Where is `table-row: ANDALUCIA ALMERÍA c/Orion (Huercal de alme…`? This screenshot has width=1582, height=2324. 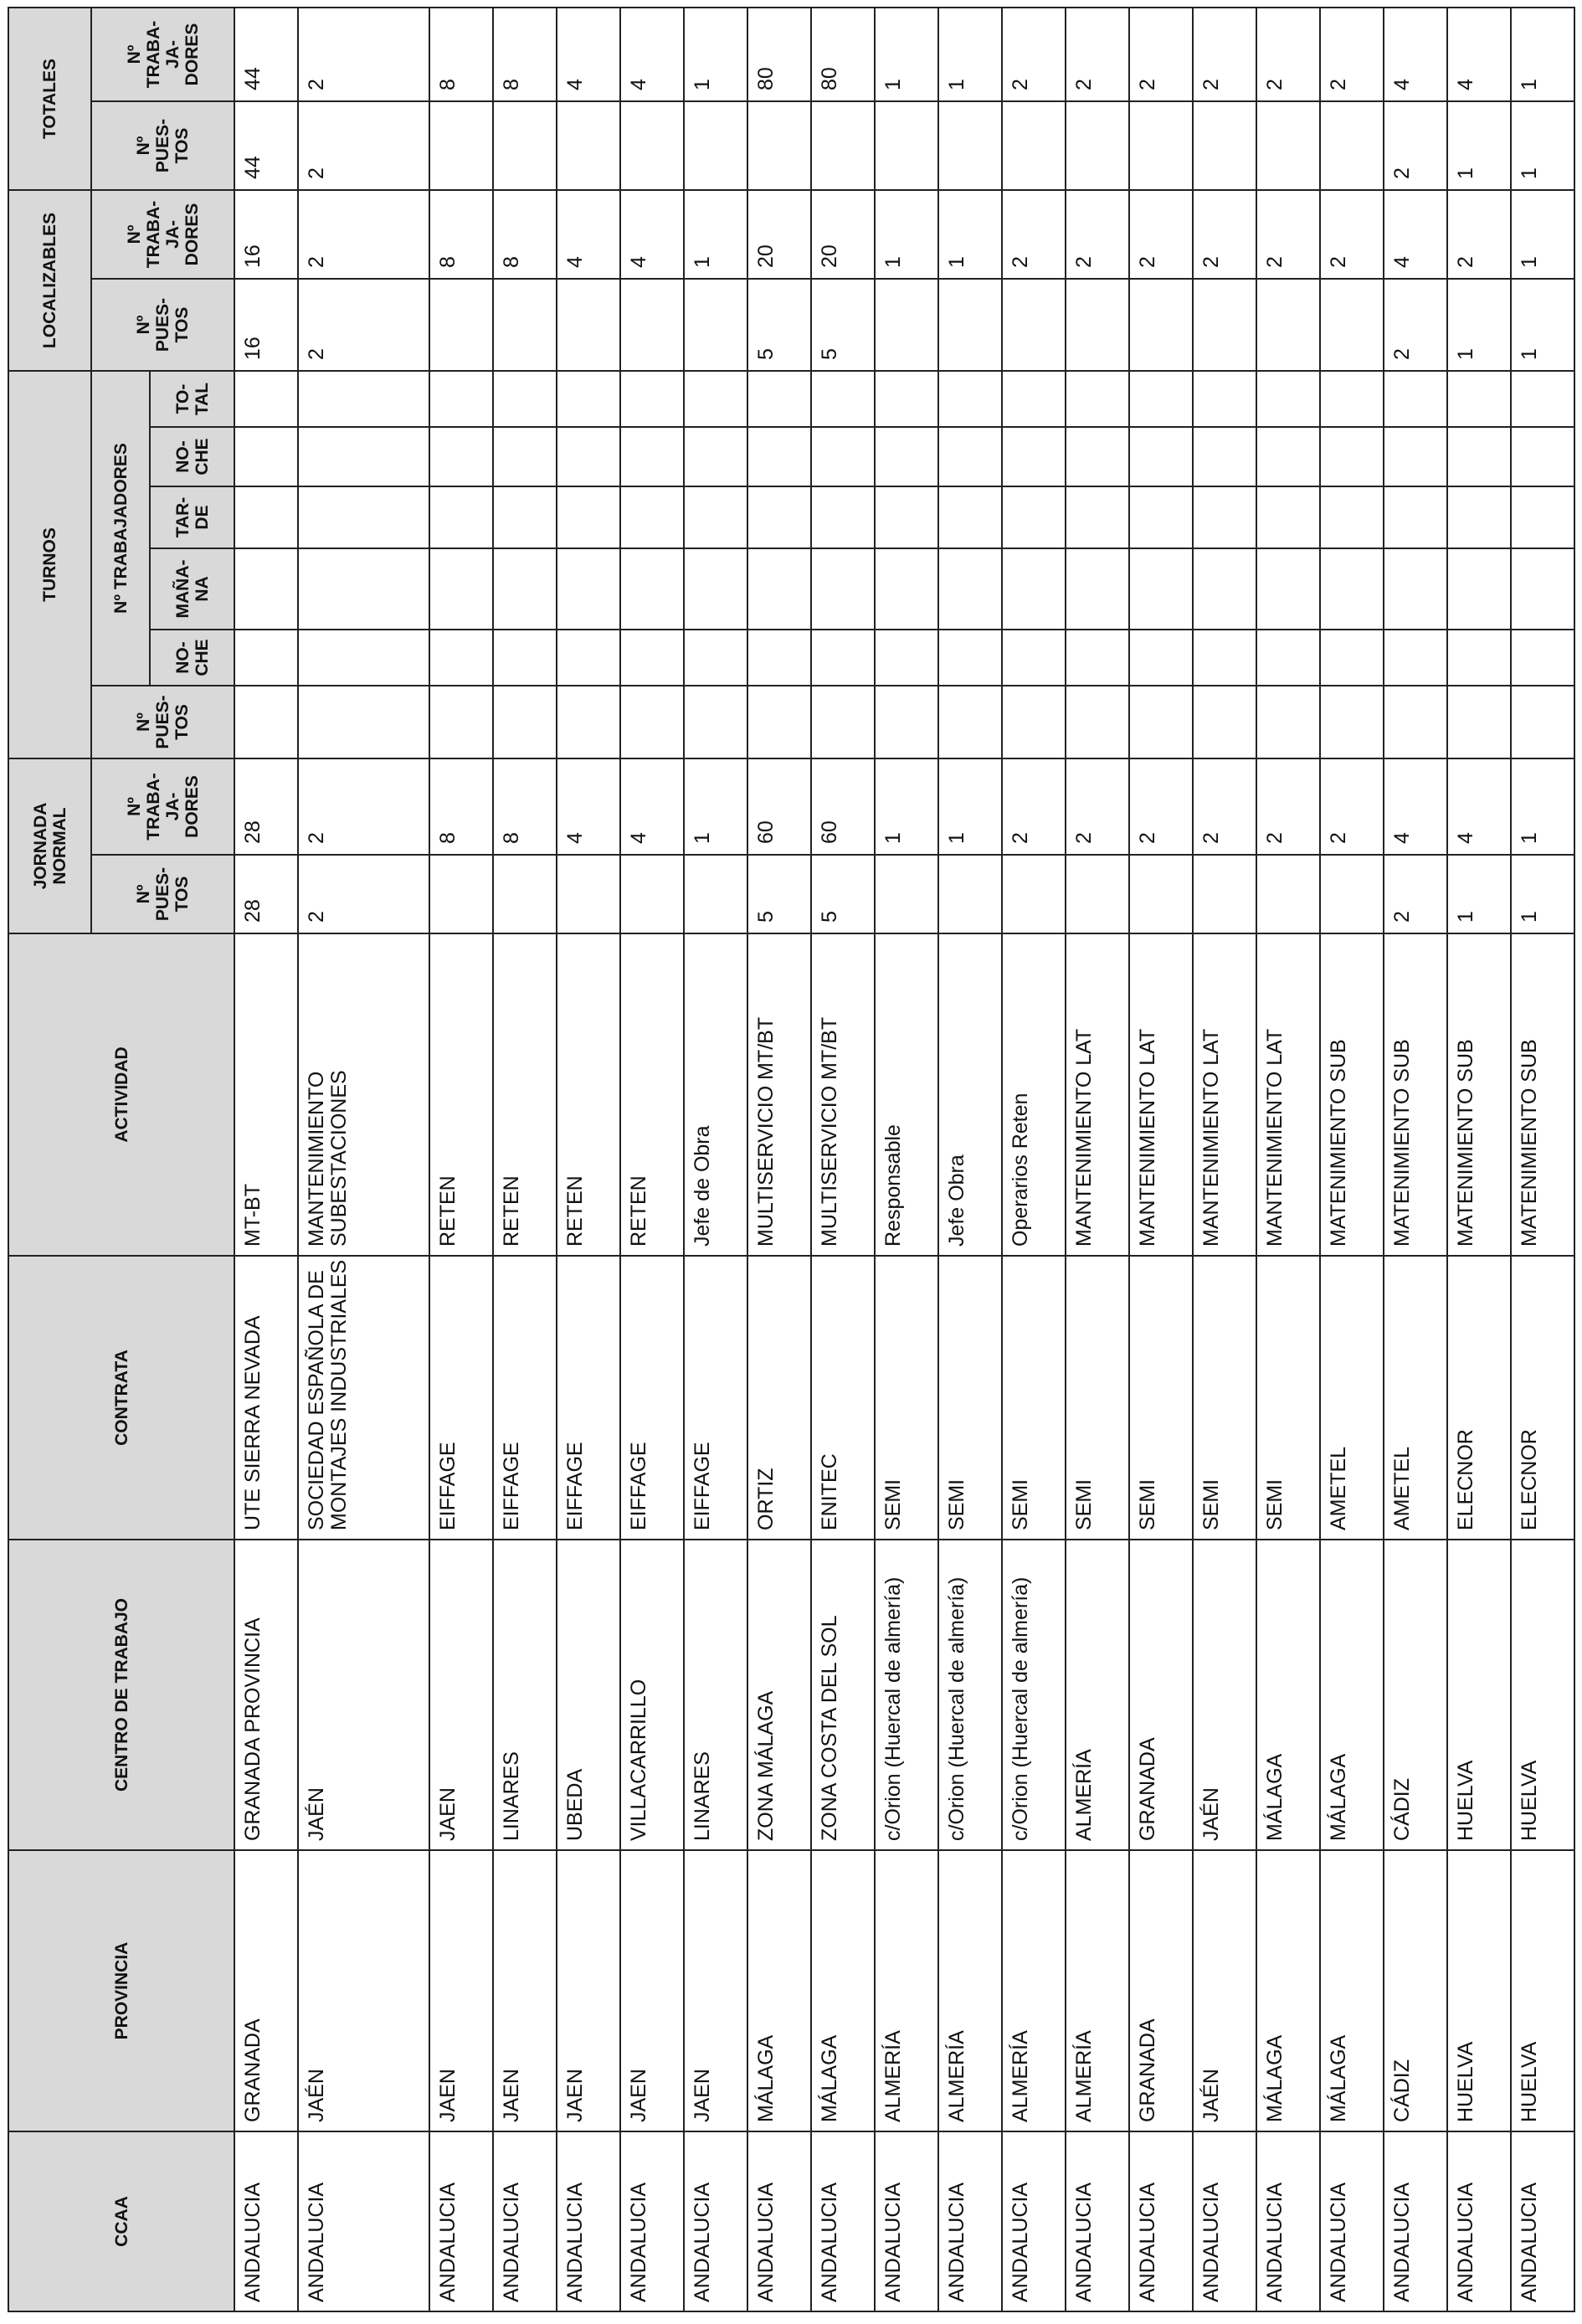 table-row: ANDALUCIA ALMERÍA c/Orion (Huercal de alme… is located at coordinates (907, 1159).